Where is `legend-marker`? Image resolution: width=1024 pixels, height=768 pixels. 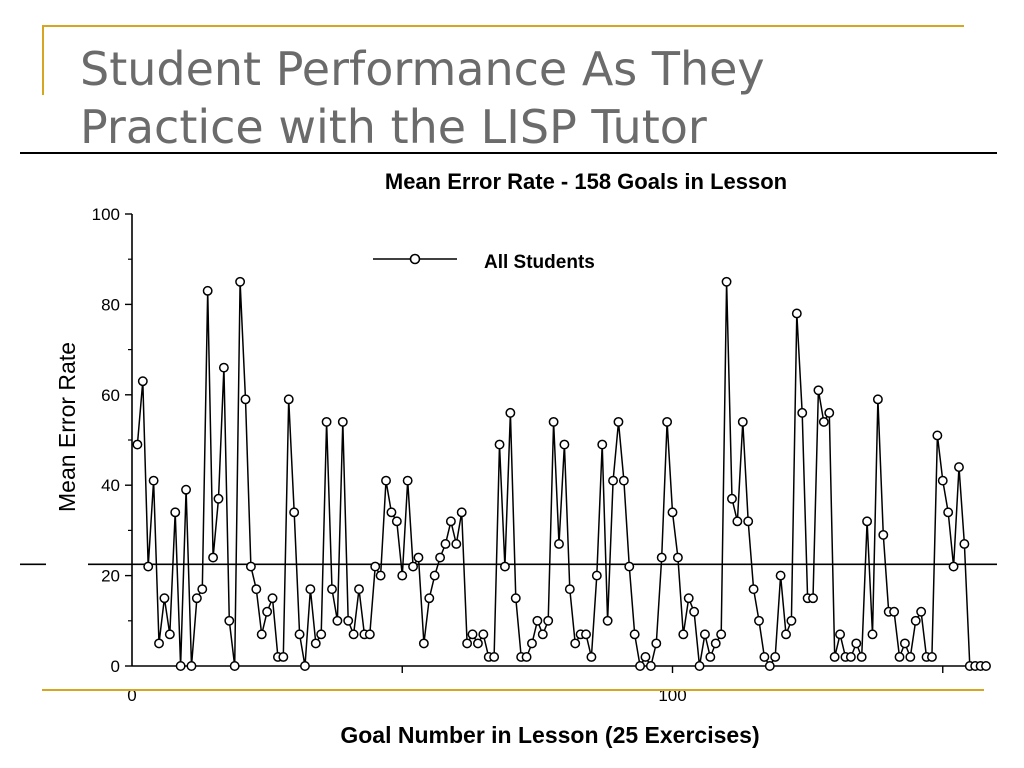 legend-marker is located at coordinates (415, 259).